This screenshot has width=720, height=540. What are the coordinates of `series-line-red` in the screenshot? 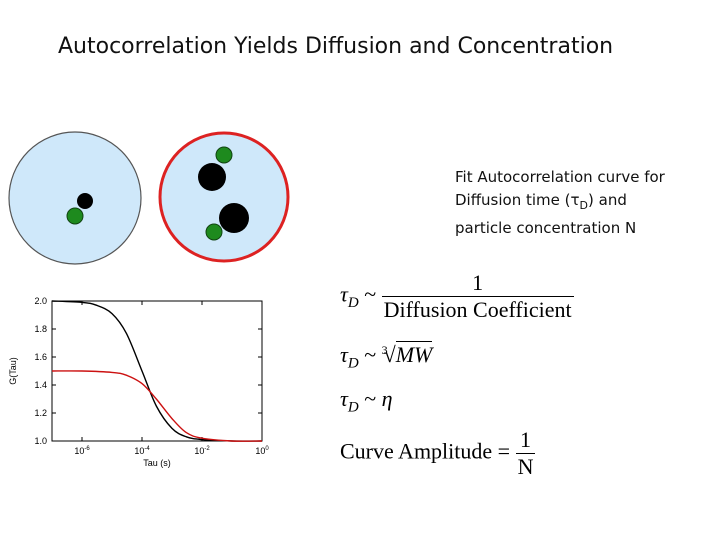 It's located at (157, 406).